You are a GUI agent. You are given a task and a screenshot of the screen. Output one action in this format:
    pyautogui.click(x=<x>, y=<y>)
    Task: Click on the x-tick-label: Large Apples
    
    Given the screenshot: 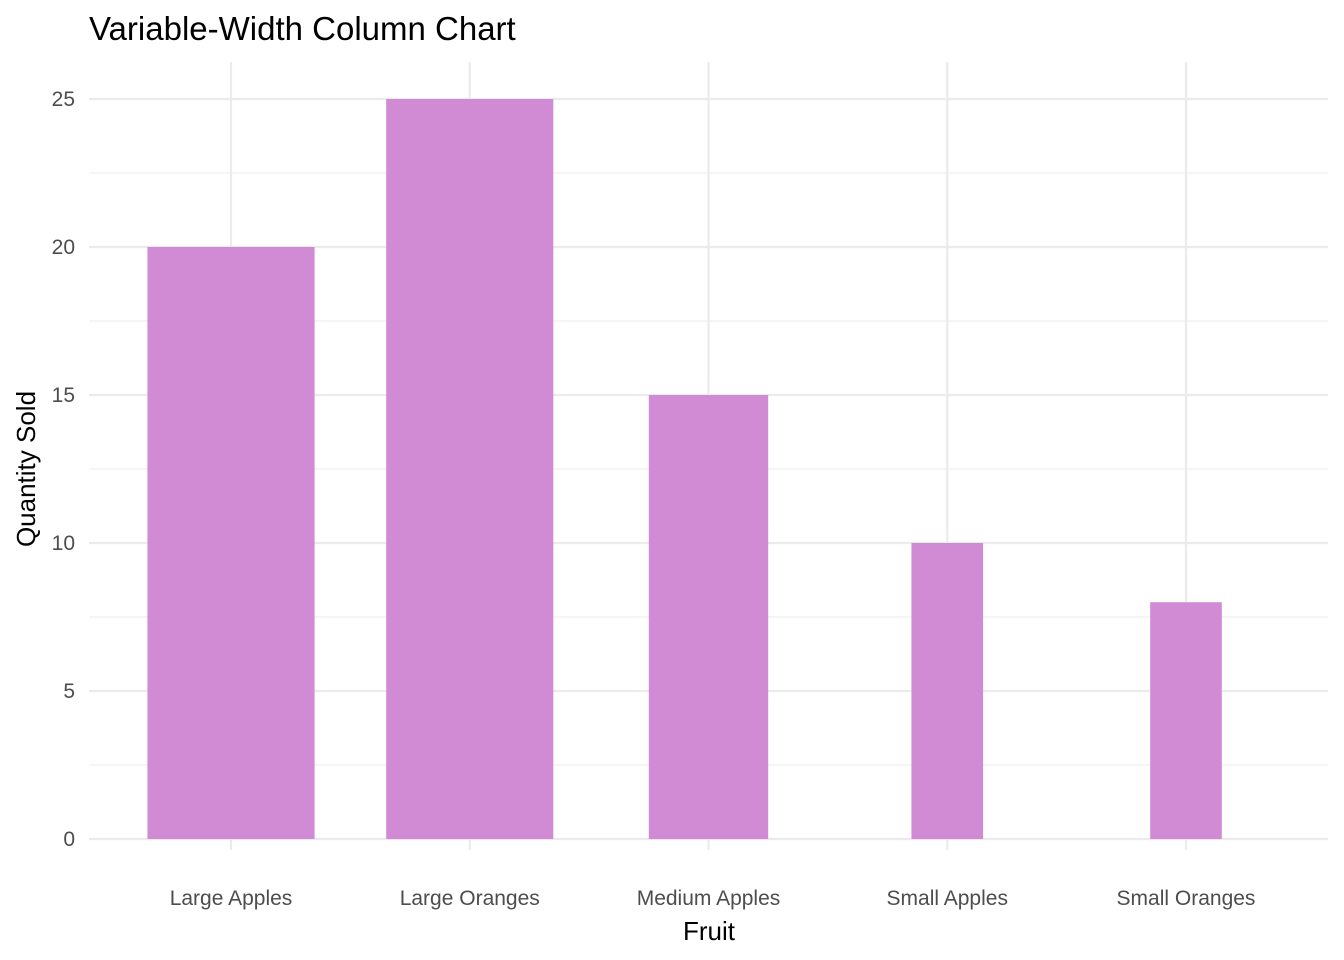 What is the action you would take?
    pyautogui.click(x=231, y=898)
    